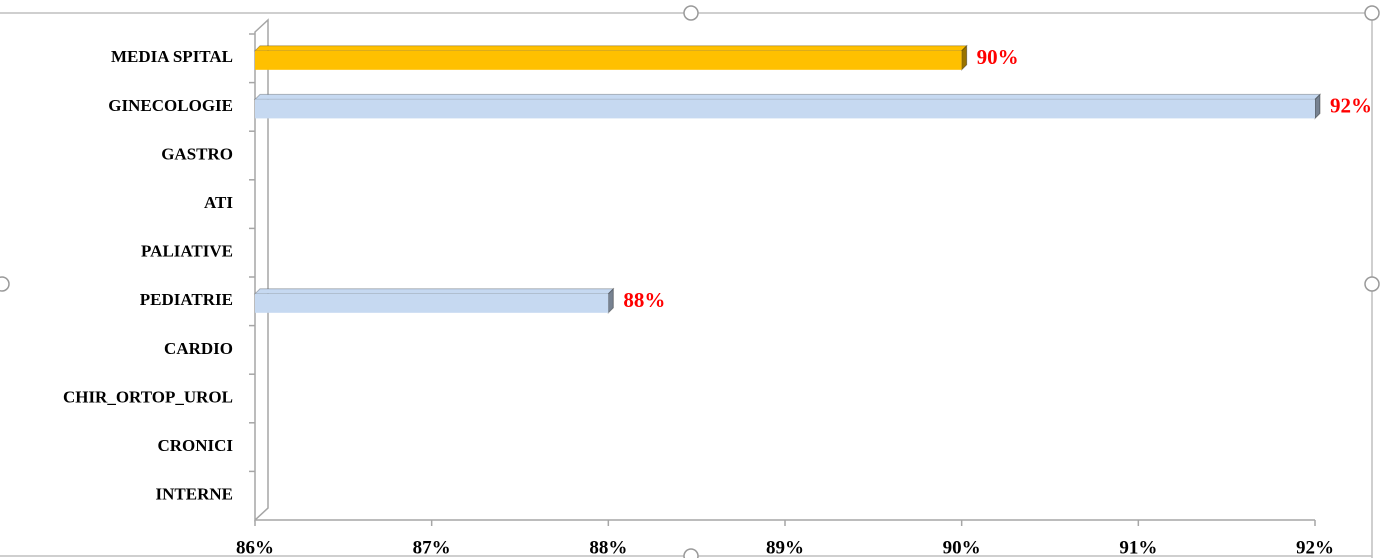  What do you see at coordinates (1315, 547) in the screenshot?
I see `x-tick-label: 92%` at bounding box center [1315, 547].